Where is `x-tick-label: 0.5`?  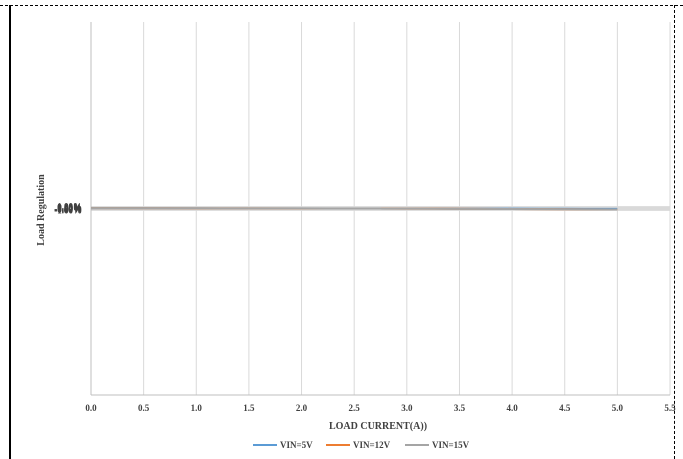 x-tick-label: 0.5 is located at coordinates (144, 408).